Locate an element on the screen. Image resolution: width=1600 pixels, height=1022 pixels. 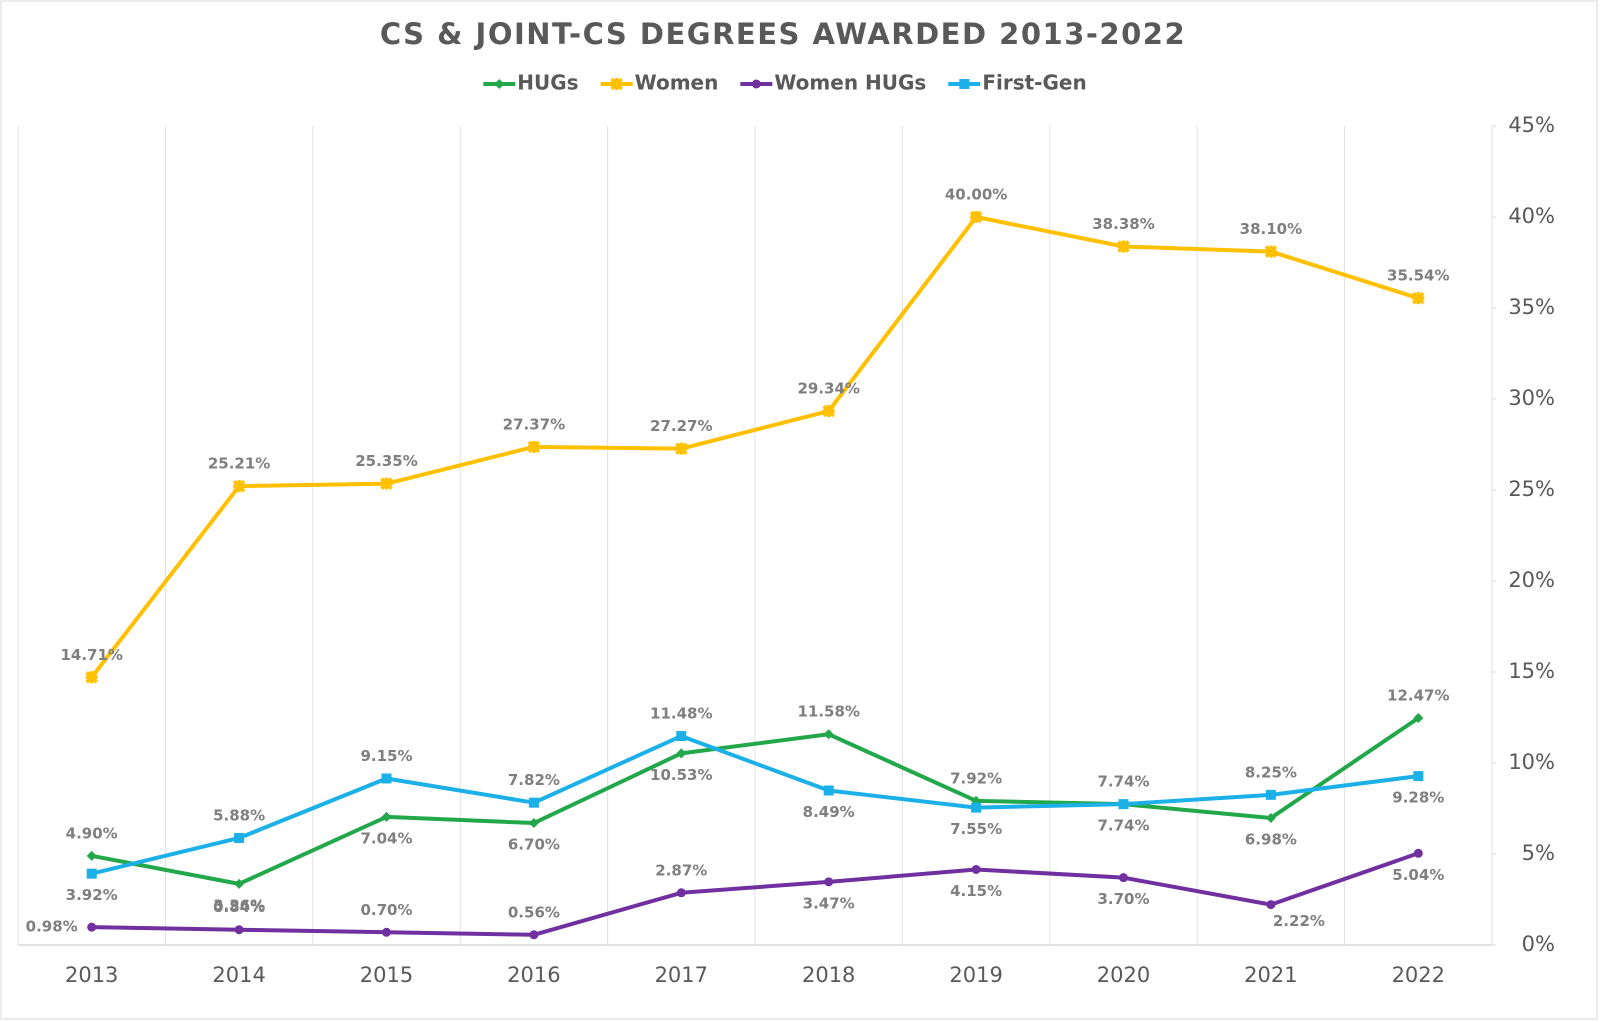
data-label: 25.21% is located at coordinates (239, 464).